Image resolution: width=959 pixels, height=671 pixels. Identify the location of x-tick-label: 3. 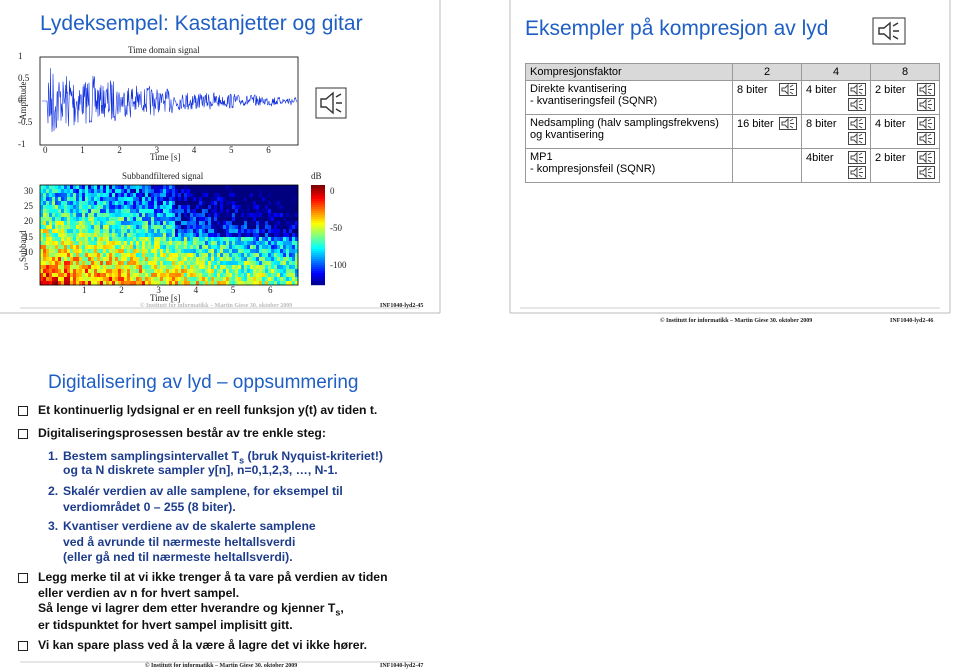
(157, 150).